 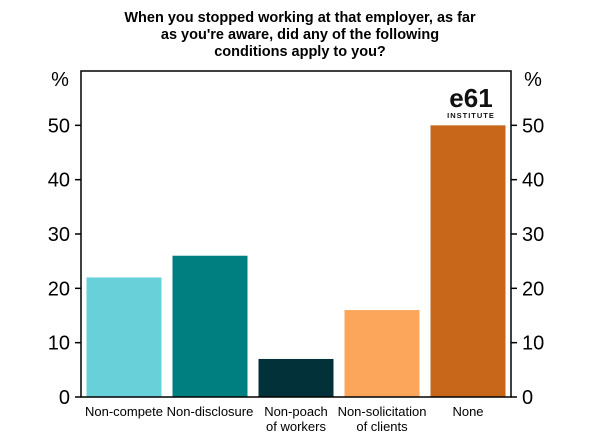 I want to click on tick-label-left: 20, so click(x=59, y=289).